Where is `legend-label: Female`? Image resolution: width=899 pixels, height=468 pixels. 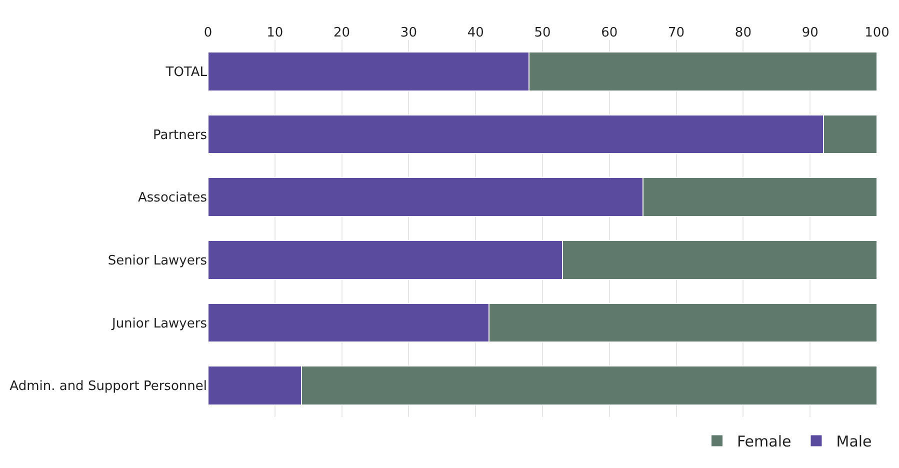
legend-label: Female is located at coordinates (764, 441).